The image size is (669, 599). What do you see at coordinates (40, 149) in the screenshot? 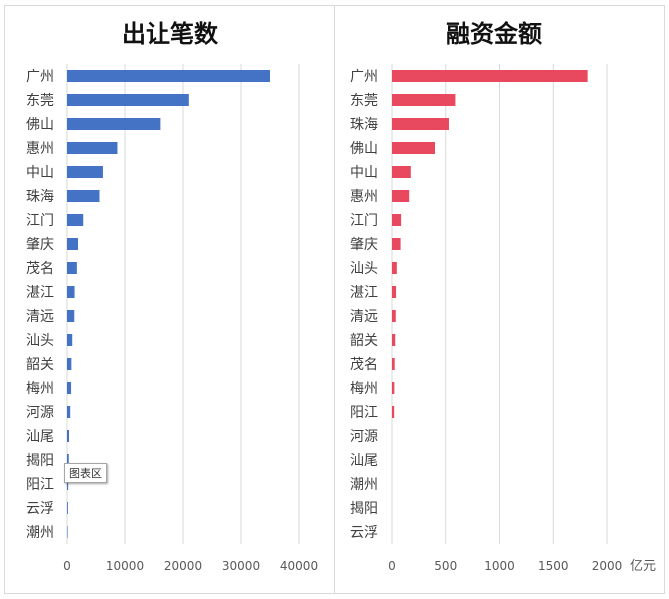
I see `chart1-category-label: 惠州` at bounding box center [40, 149].